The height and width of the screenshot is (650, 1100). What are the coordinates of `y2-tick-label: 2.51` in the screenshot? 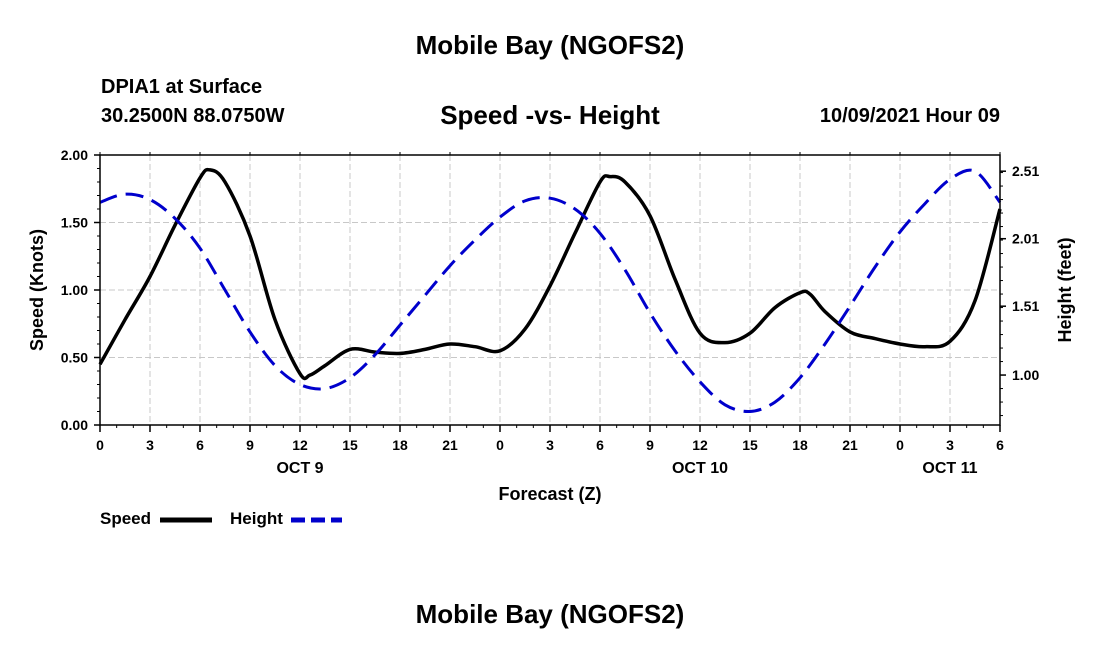 It's located at (1025, 171).